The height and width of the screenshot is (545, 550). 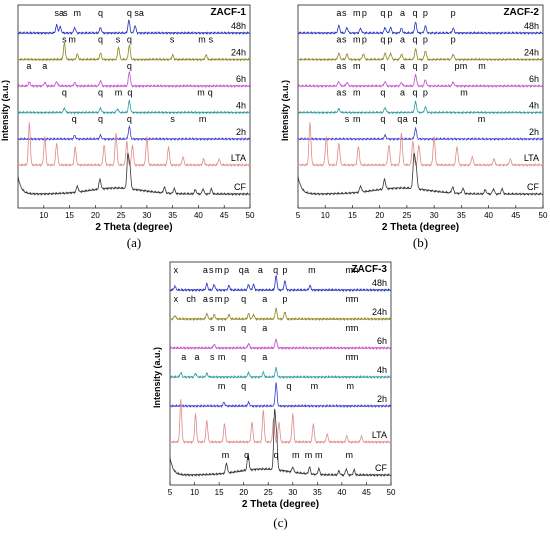 What do you see at coordinates (139, 13) in the screenshot?
I see `peak-annotation: sa` at bounding box center [139, 13].